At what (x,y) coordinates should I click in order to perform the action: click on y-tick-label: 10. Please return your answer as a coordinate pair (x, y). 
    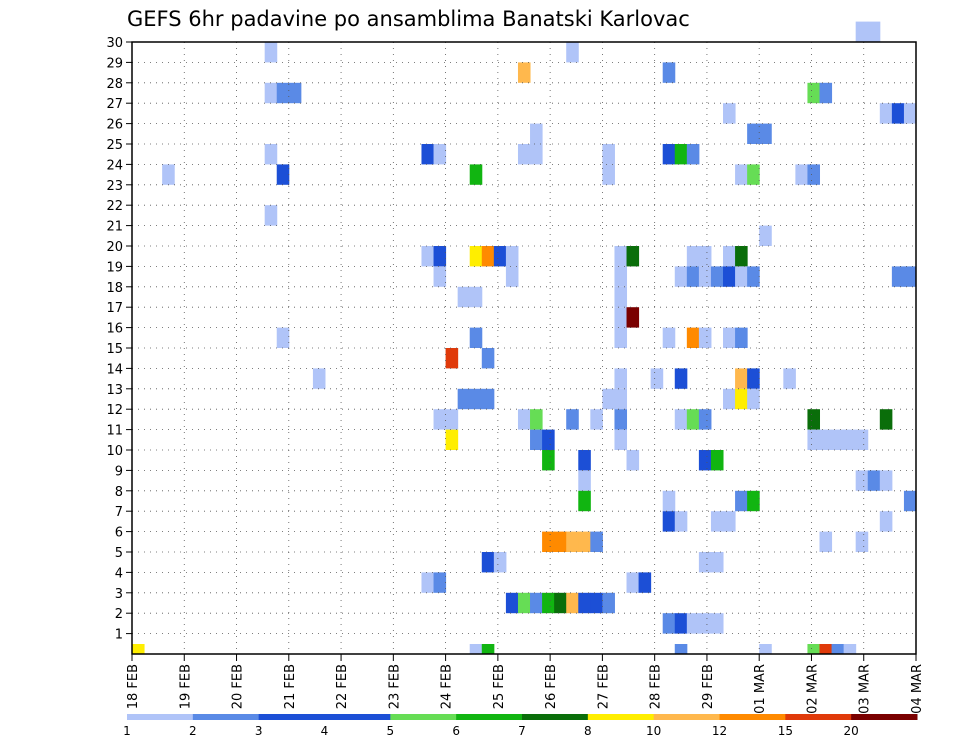
    Looking at the image, I should click on (114, 451).